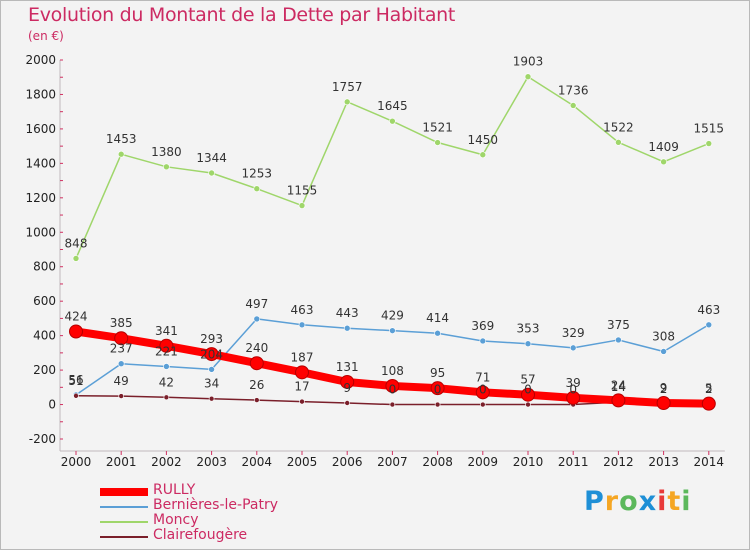 The width and height of the screenshot is (750, 550). I want to click on data-label-moncy: 1522, so click(618, 127).